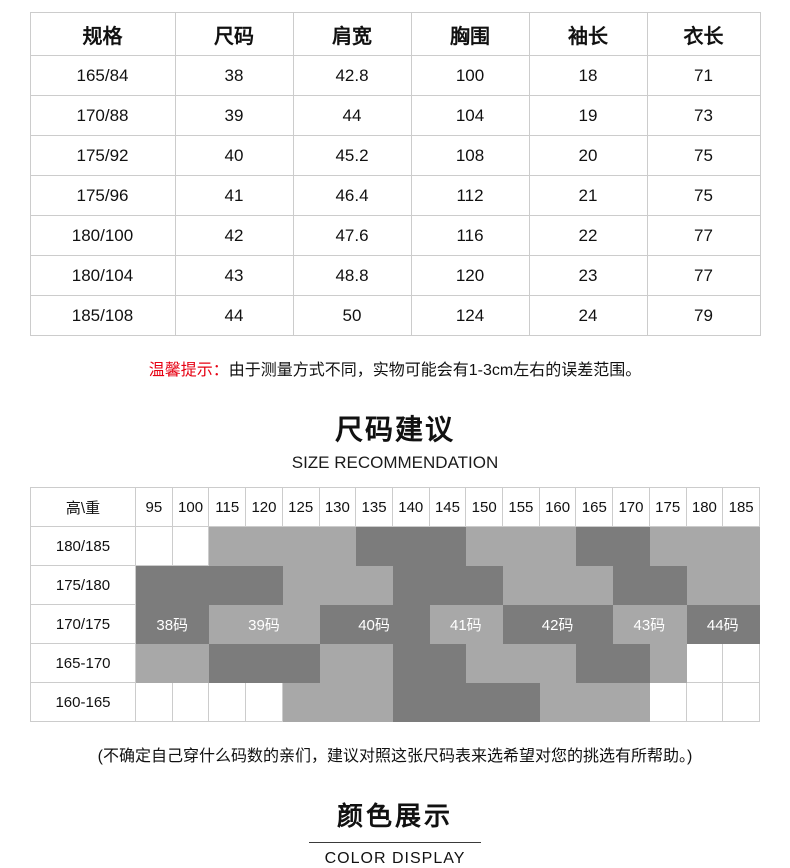 This screenshot has width=790, height=868. I want to click on size-table-cell: 38, so click(234, 75).